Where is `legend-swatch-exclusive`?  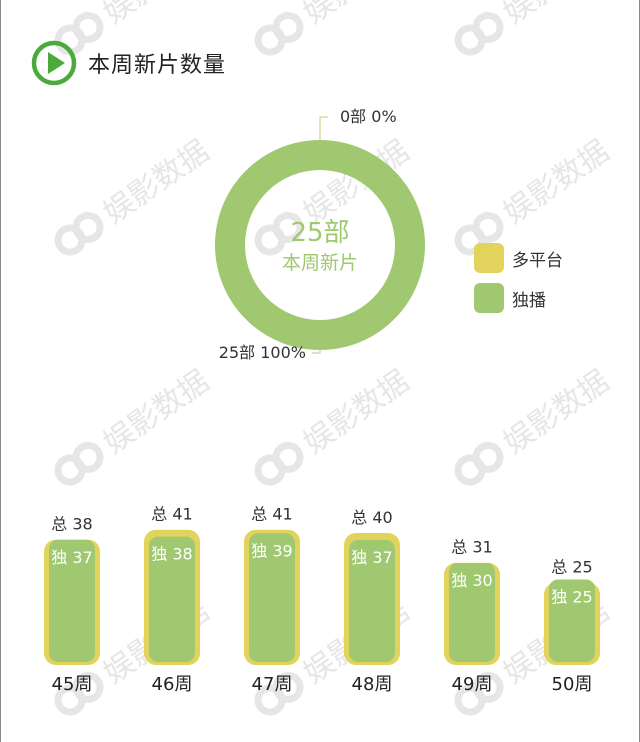
legend-swatch-exclusive is located at coordinates (489, 298).